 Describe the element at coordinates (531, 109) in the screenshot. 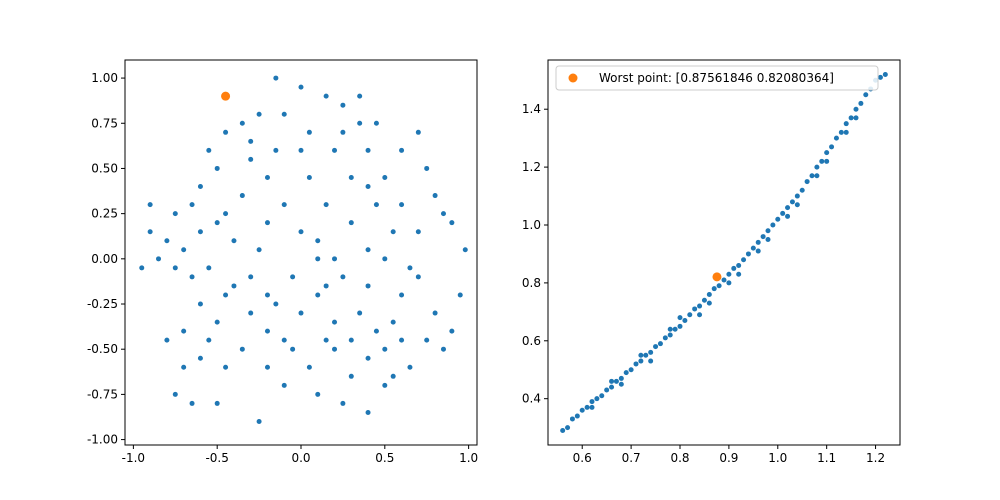

I see `y-tick-label: 1.4` at that location.